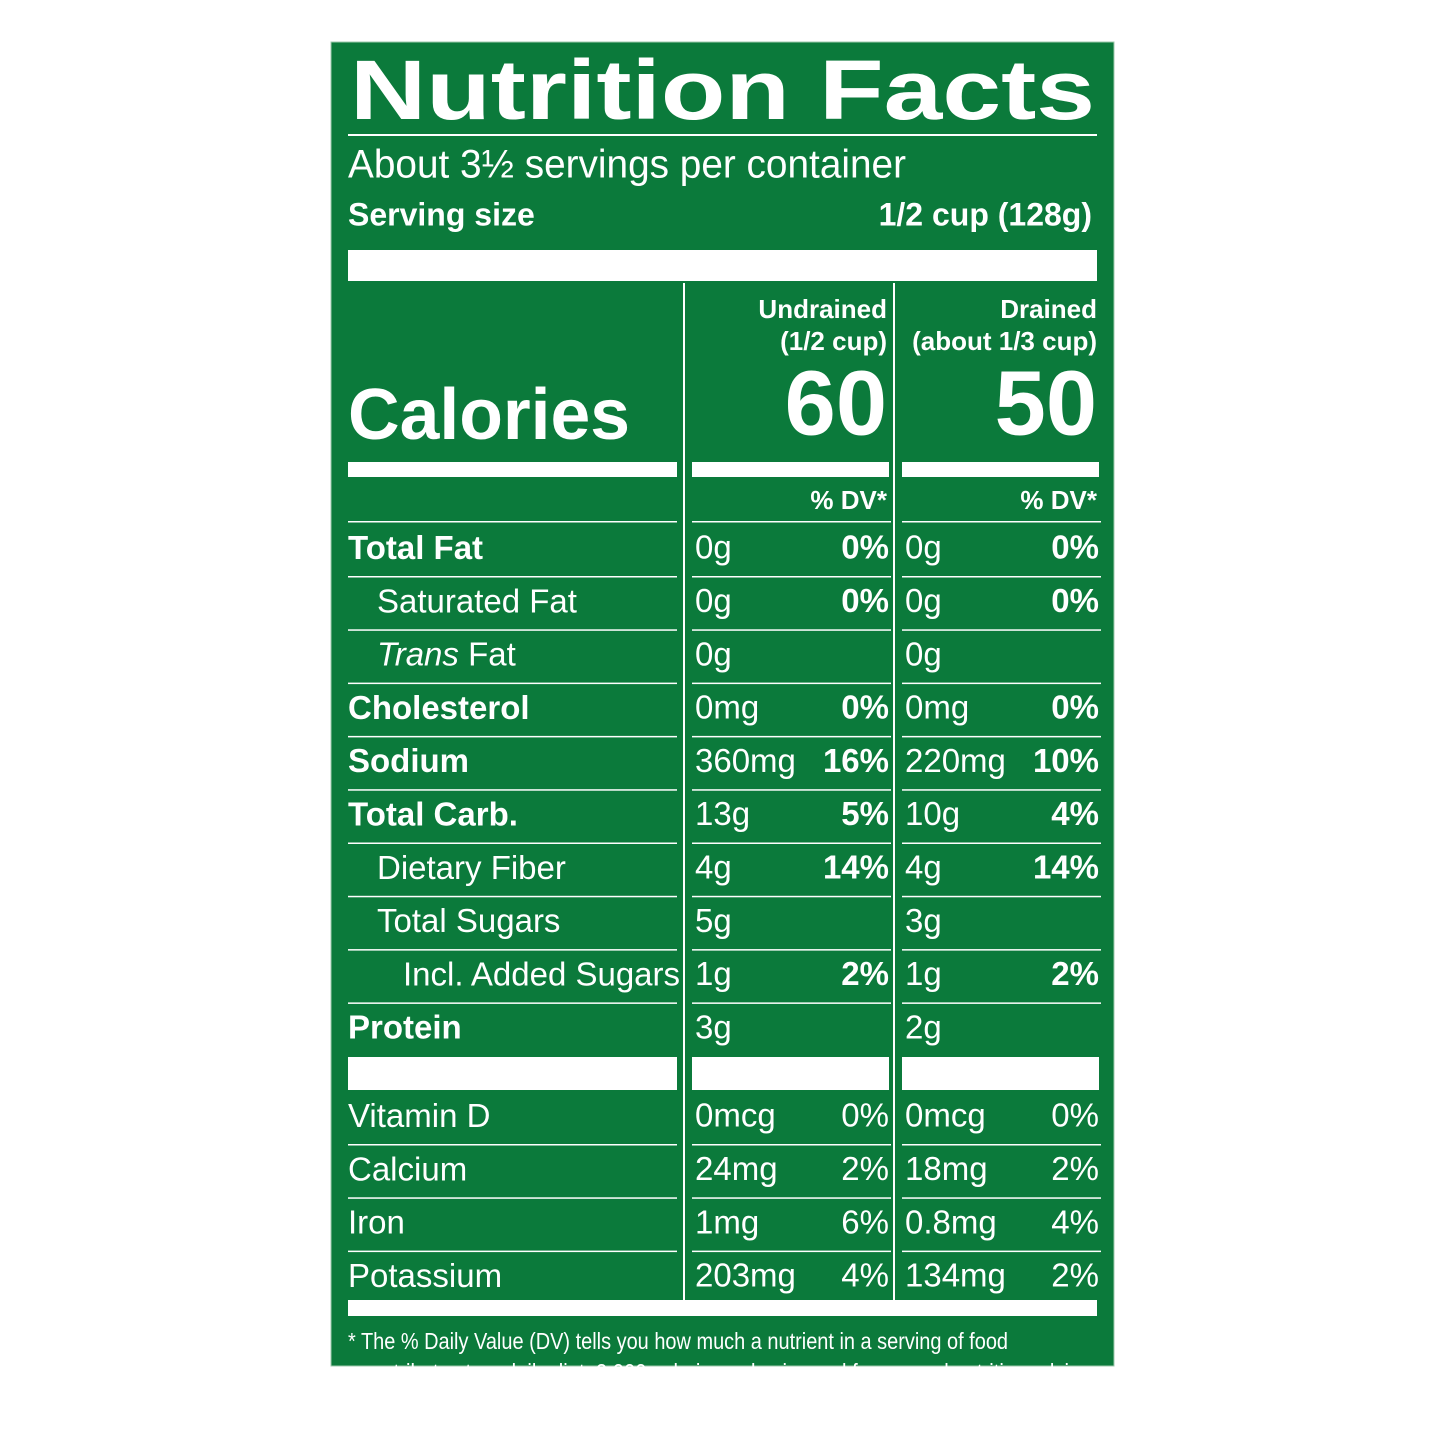 The width and height of the screenshot is (1445, 1445). Describe the element at coordinates (836, 403) in the screenshot. I see `calories-value: 60` at that location.